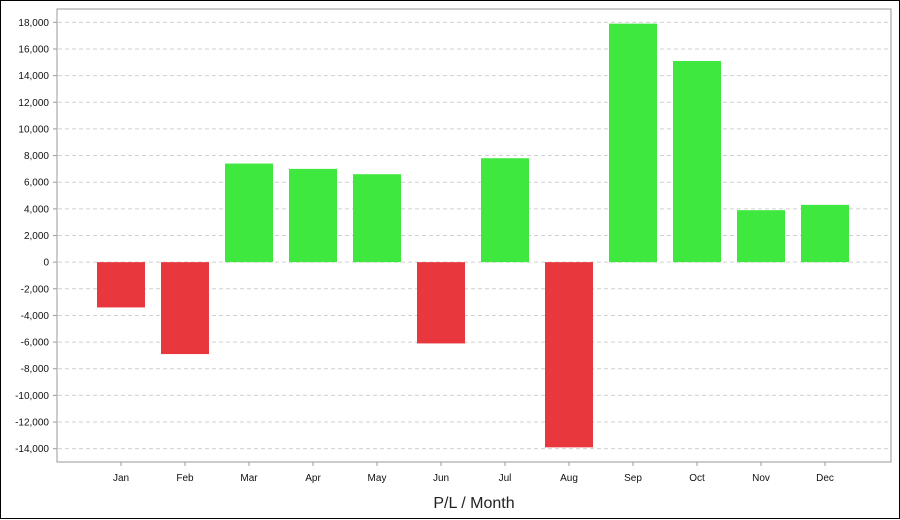 The image size is (900, 520). I want to click on bar-dec, so click(825, 233).